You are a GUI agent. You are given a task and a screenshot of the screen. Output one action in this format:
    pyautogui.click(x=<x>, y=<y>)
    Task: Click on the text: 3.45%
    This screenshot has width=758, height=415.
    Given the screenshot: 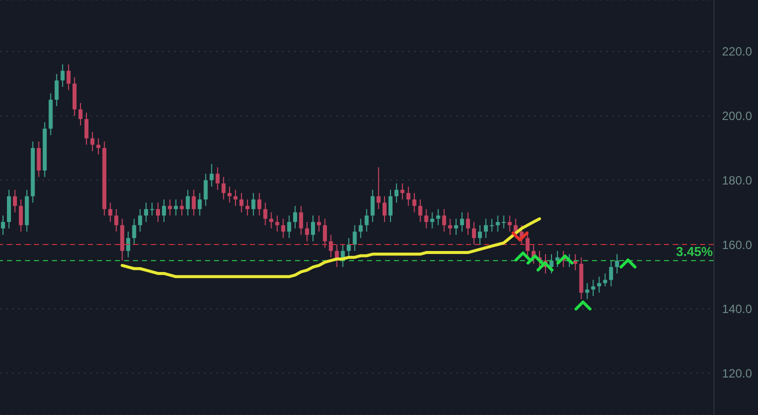 What is the action you would take?
    pyautogui.click(x=694, y=251)
    